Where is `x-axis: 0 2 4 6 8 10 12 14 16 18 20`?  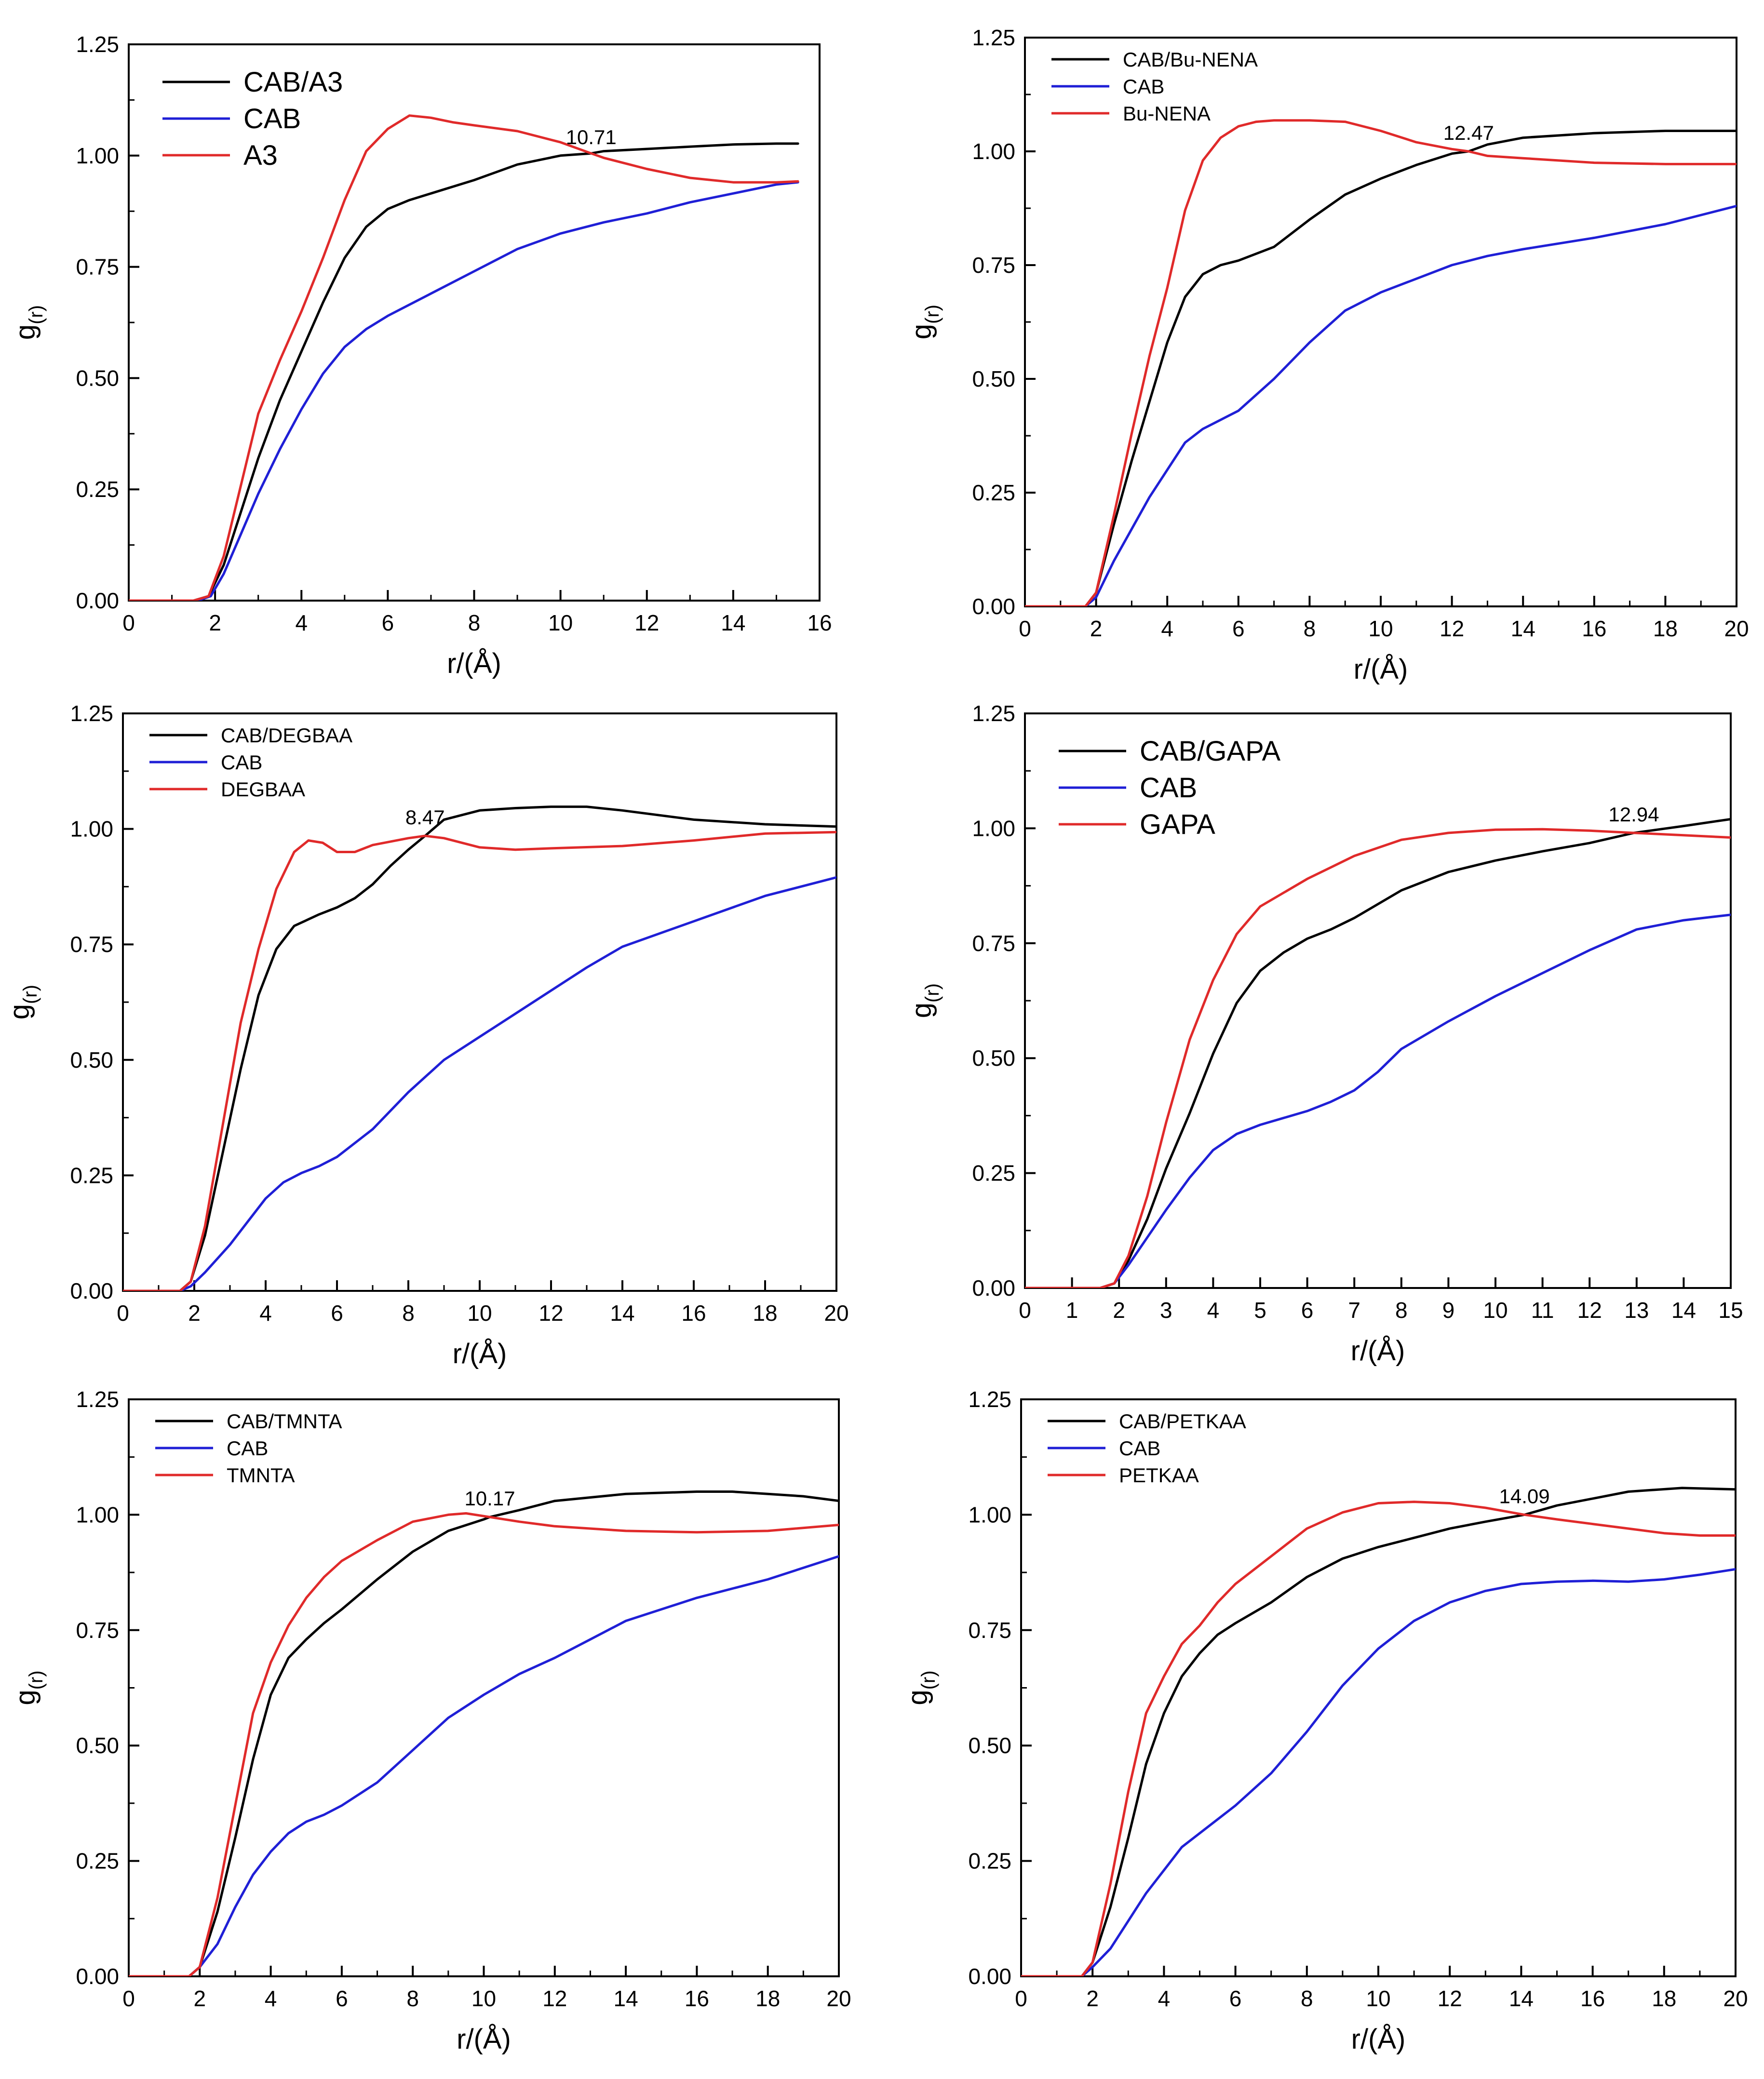
x-axis: 0 2 4 6 8 10 12 14 16 18 20 is located at coordinates (1384, 619).